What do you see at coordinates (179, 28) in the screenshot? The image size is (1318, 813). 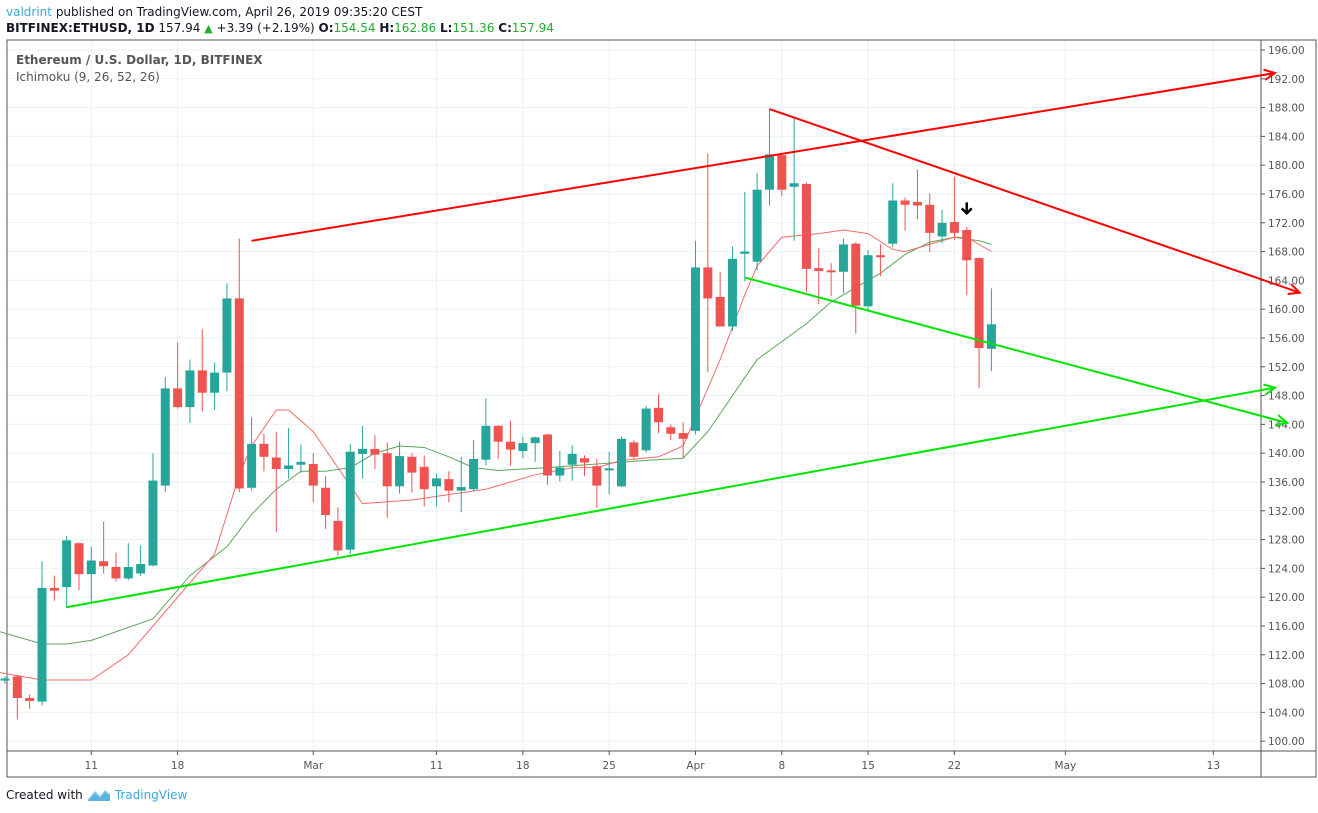 I see `last-price: 157.94` at bounding box center [179, 28].